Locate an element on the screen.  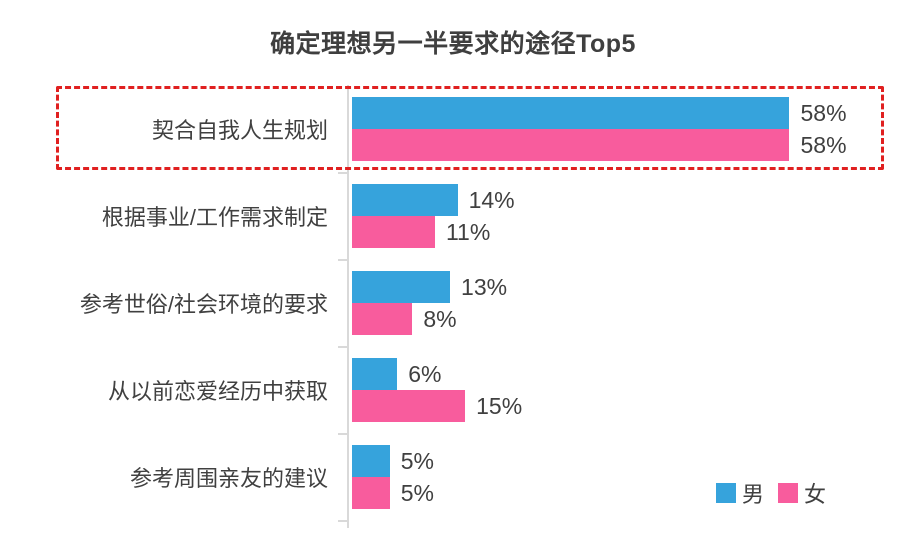
value-label: 14% is located at coordinates (491, 199).